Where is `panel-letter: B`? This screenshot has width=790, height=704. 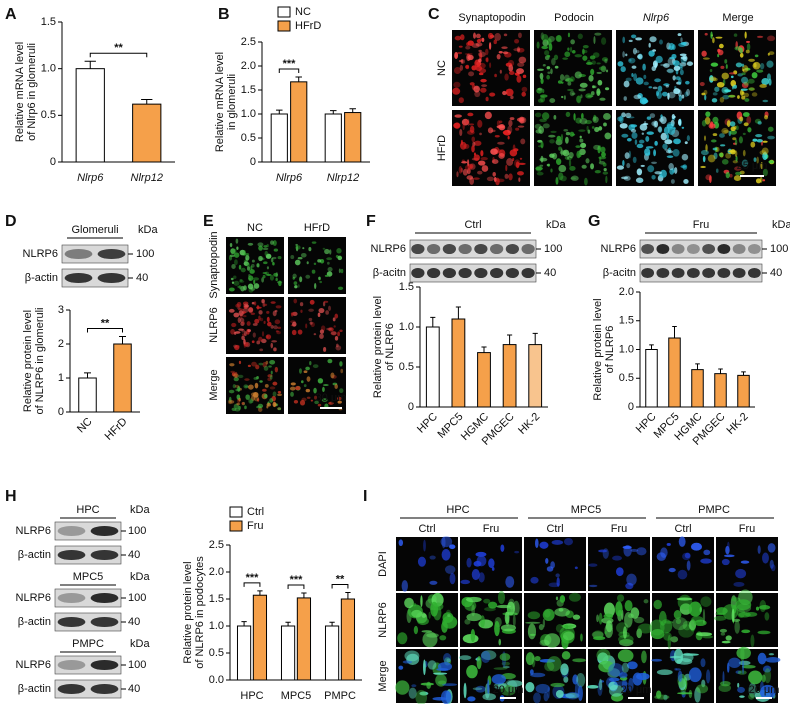 panel-letter: B is located at coordinates (224, 14).